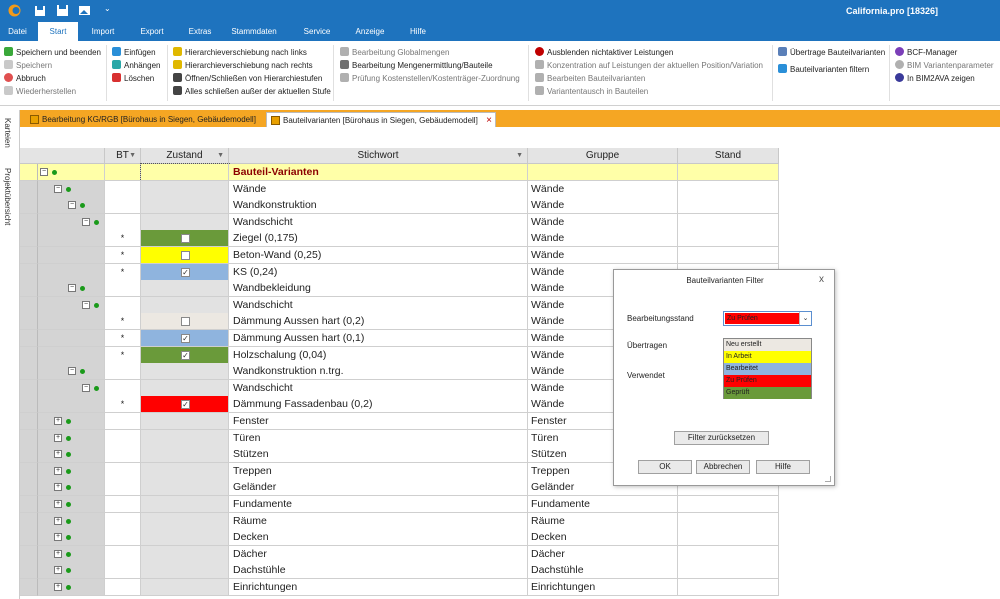 This screenshot has height=599, width=1000. Describe the element at coordinates (378, 421) in the screenshot. I see `cell-stichwort: Fenster` at that location.